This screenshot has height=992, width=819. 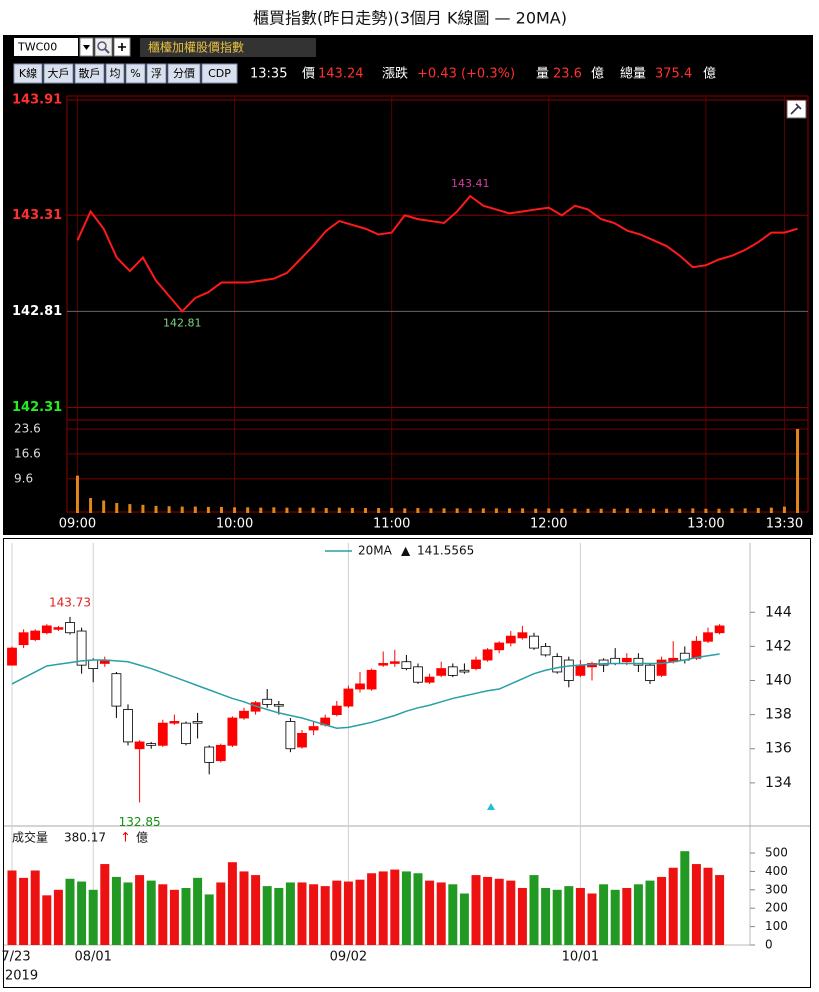 I want to click on legend-value: 141.5565, so click(x=445, y=551).